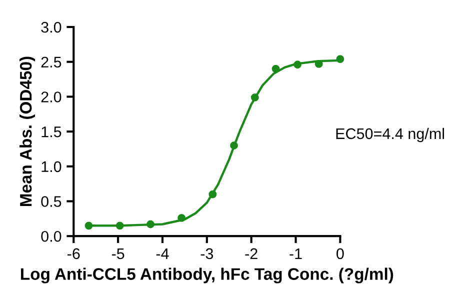  What do you see at coordinates (51, 97) in the screenshot?
I see `y-tick-label: 2.0` at bounding box center [51, 97].